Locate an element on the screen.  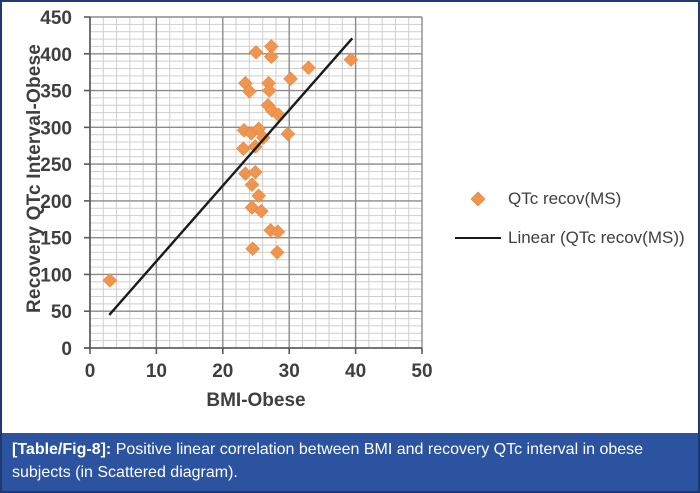
svg-text: 10 is located at coordinates (156, 371).